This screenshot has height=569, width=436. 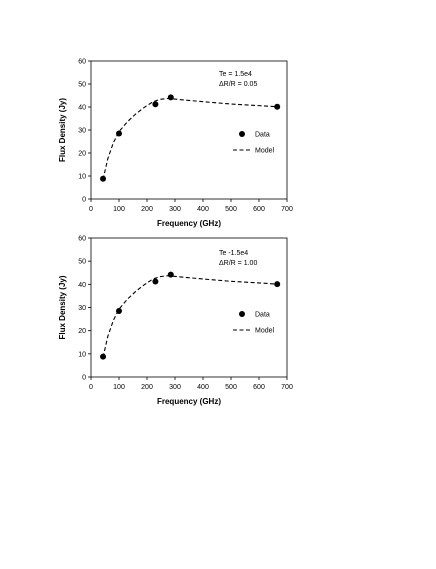 I want to click on annotation-text: ΔR/R = 1.00, so click(x=238, y=263).